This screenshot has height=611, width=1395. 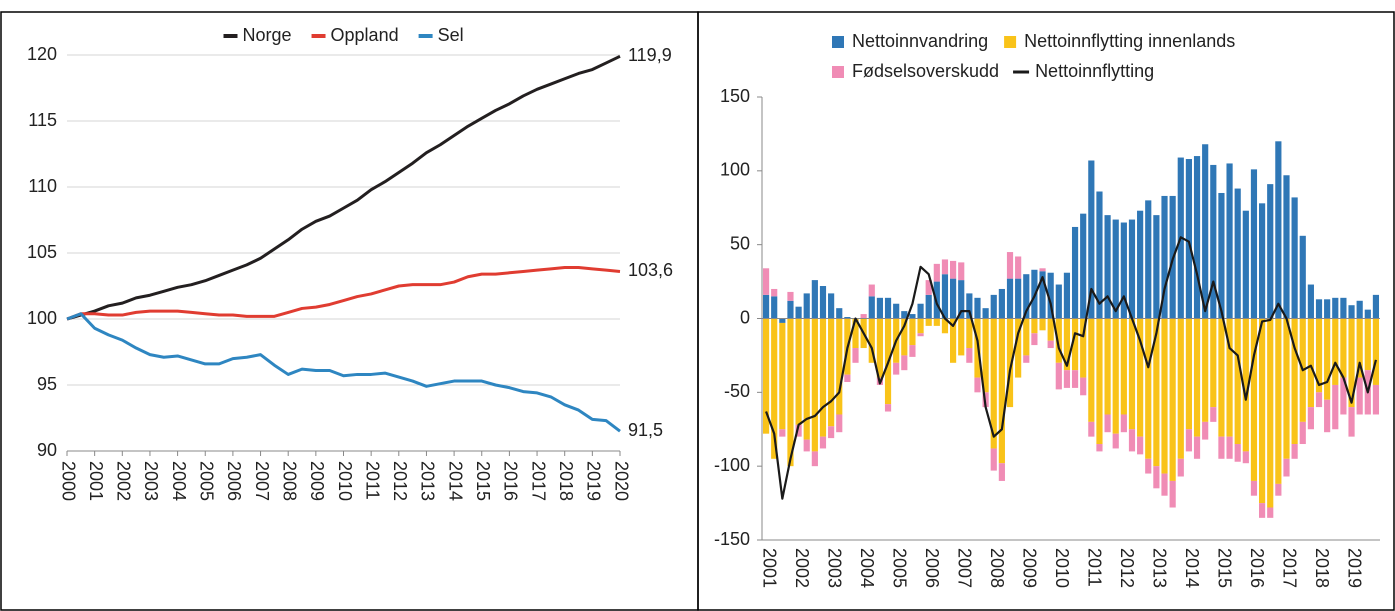 I want to click on x-tick-label: 2001, so click(x=769, y=568).